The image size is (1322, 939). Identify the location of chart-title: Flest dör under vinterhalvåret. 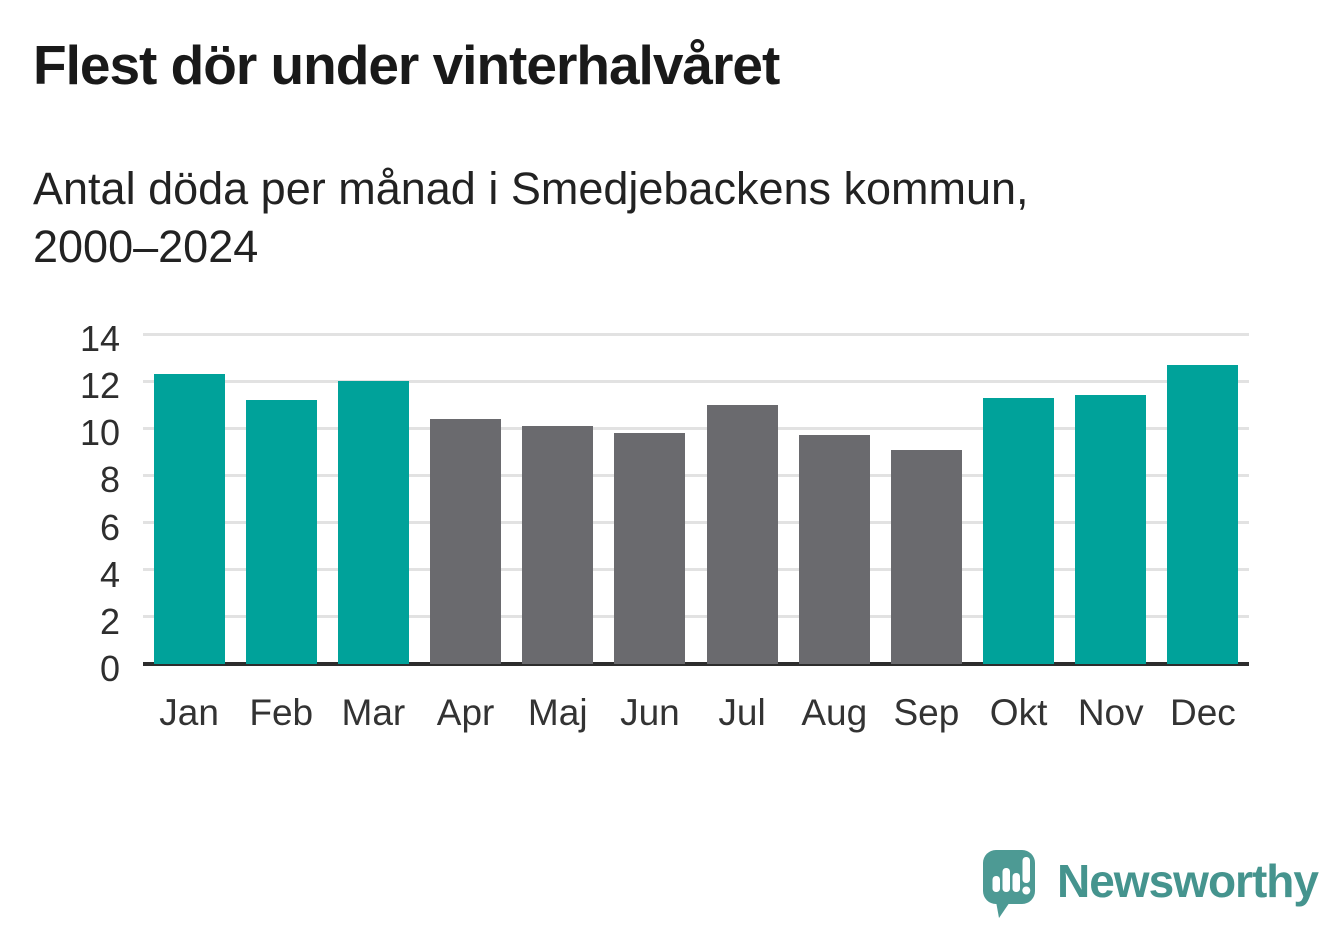
(406, 65).